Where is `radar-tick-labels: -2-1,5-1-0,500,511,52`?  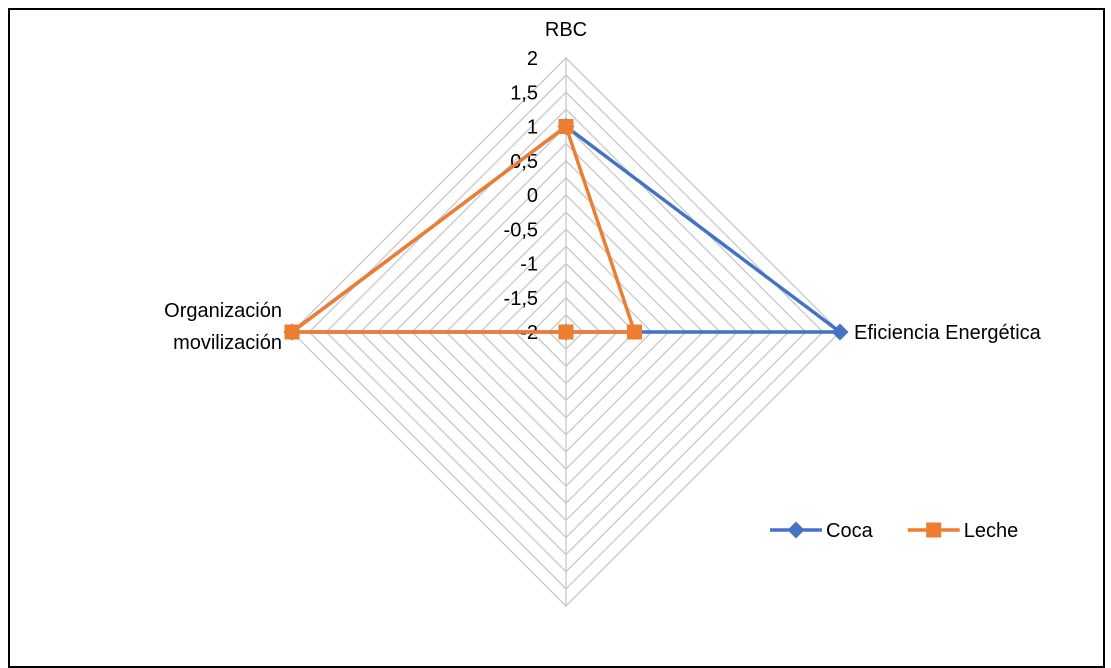 radar-tick-labels: -2-1,5-1-0,500,511,52 is located at coordinates (521, 196).